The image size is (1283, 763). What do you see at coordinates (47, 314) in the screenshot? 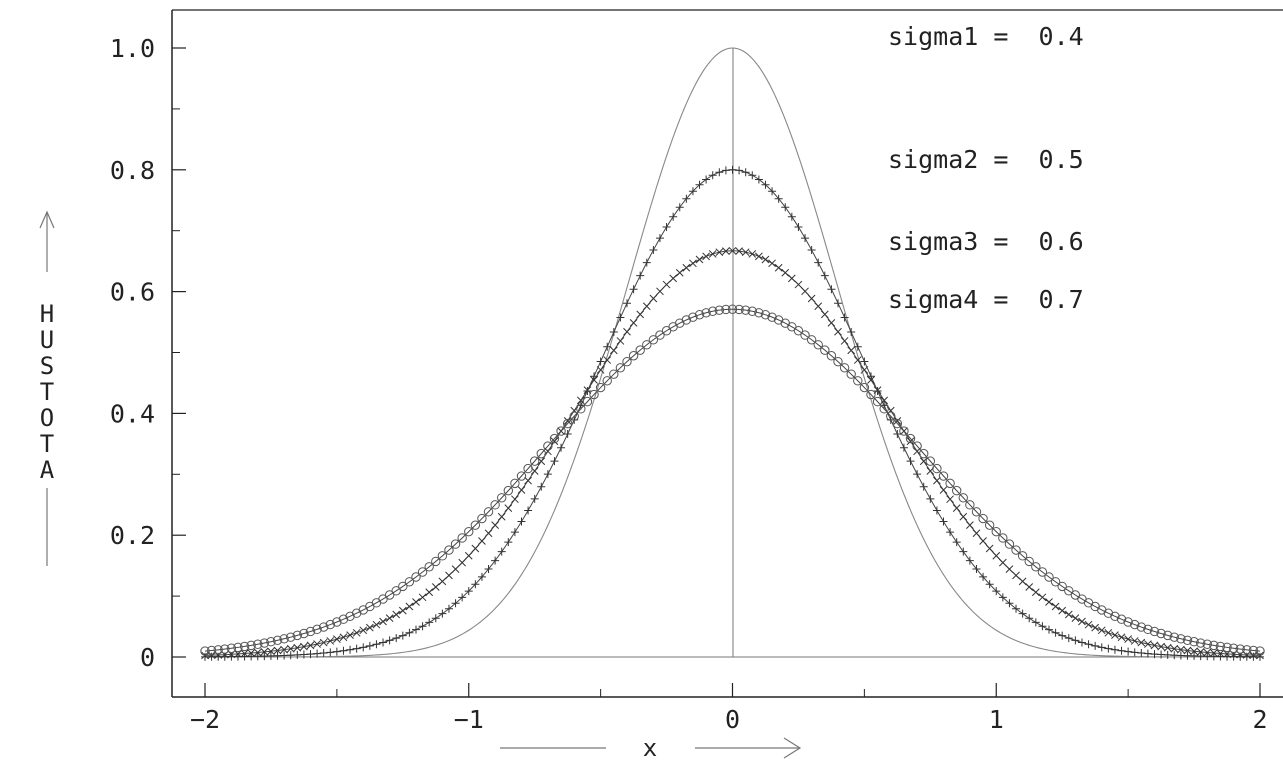
I see `y-axis-title-letter: H` at bounding box center [47, 314].